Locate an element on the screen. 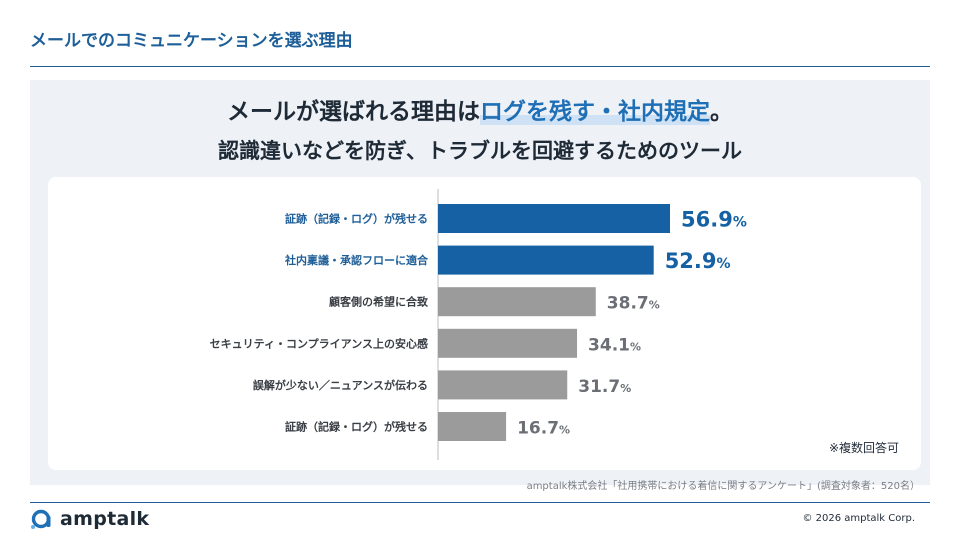  value-label: 56.9% is located at coordinates (714, 220).